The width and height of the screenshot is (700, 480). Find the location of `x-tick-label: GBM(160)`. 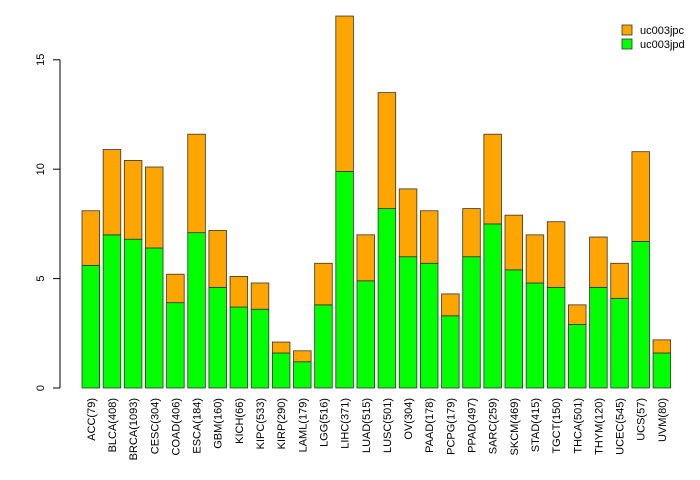

x-tick-label: GBM(160) is located at coordinates (219, 423).